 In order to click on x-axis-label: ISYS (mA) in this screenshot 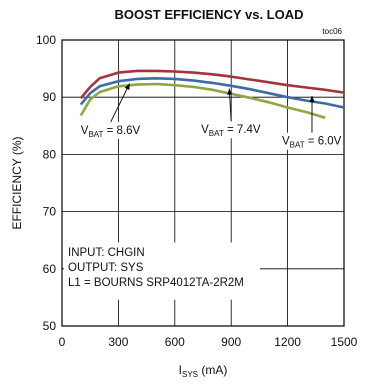, I will do `click(203, 371)`.